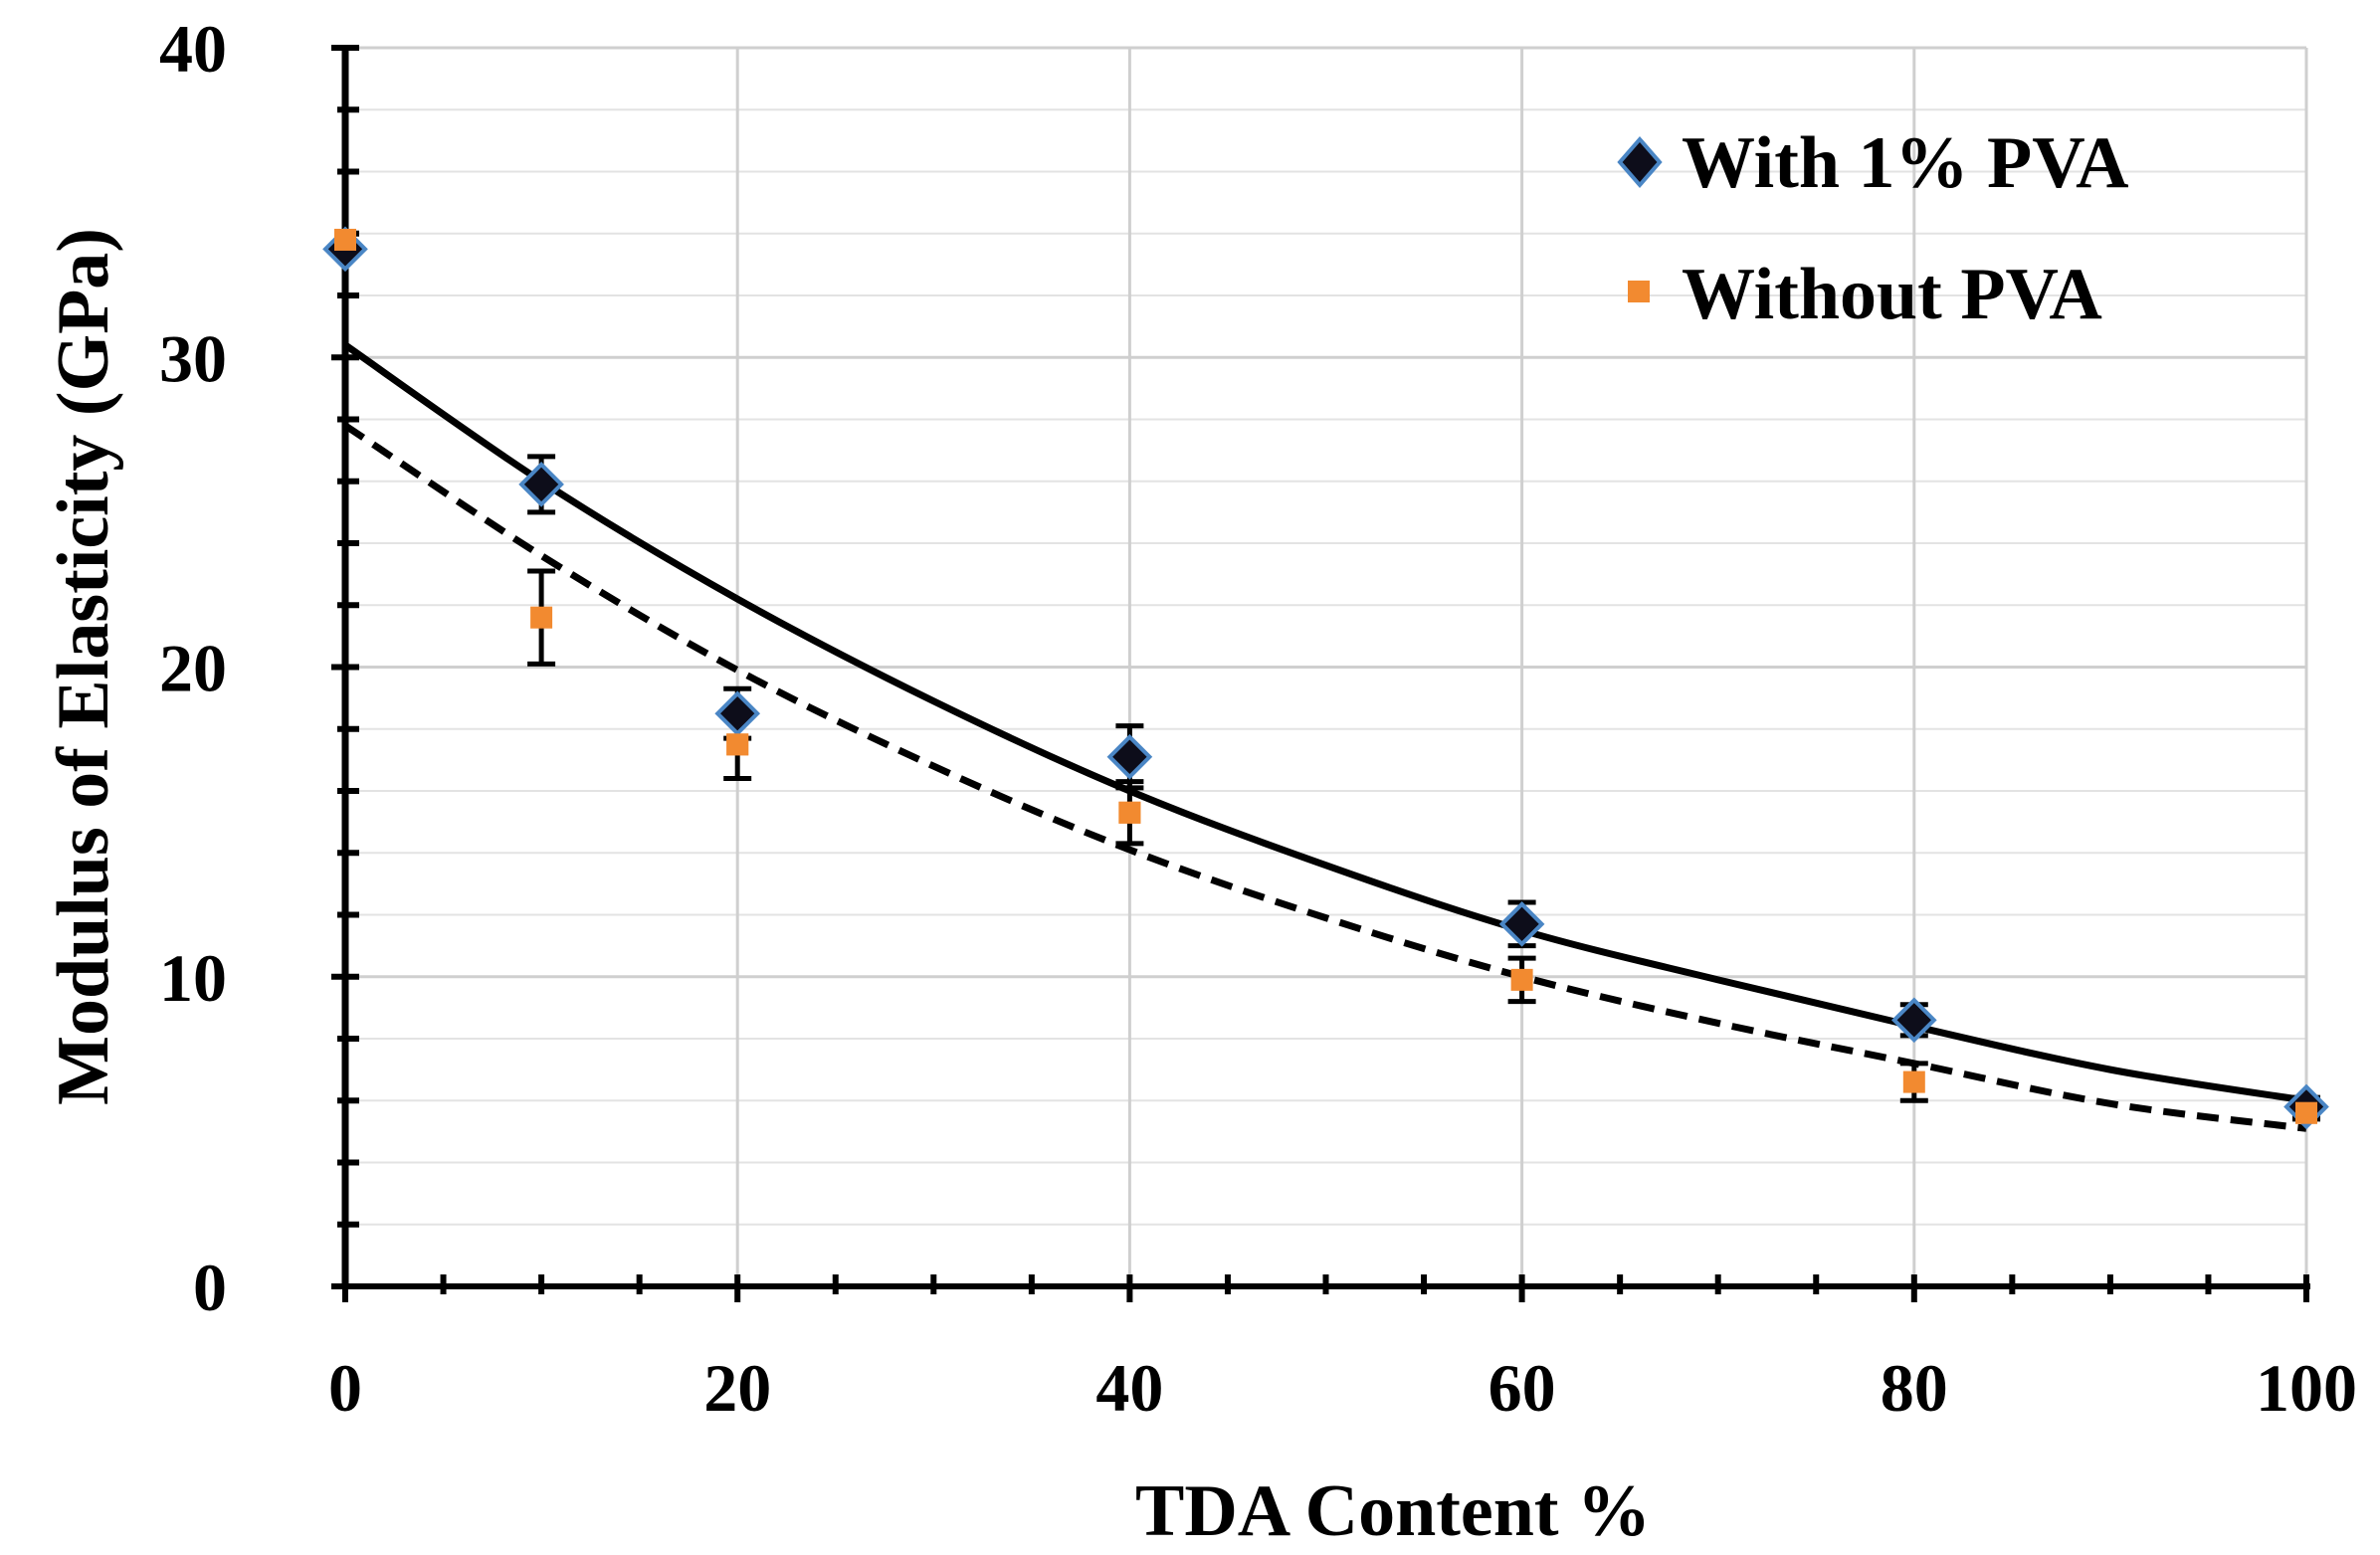  I want to click on x-tick-label: 100, so click(2306, 1388).